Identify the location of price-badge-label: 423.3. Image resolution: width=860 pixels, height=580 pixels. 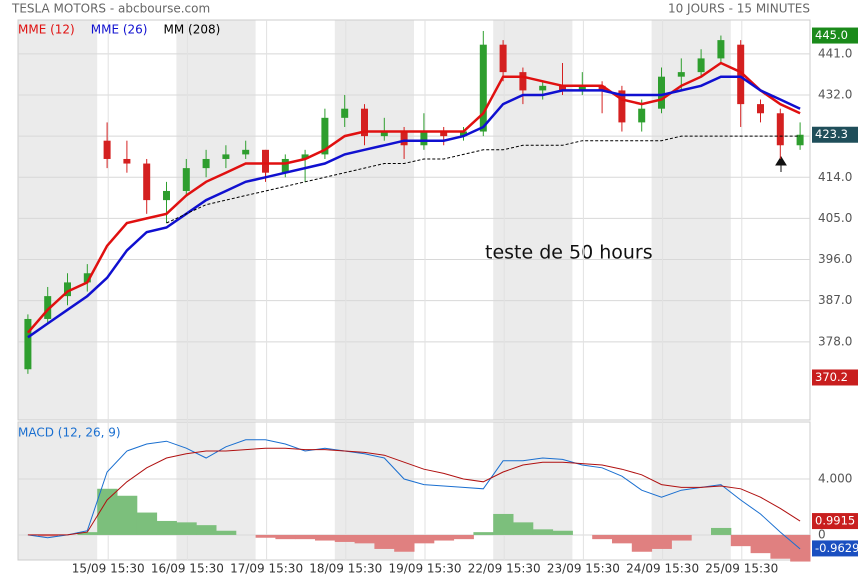
(831, 134).